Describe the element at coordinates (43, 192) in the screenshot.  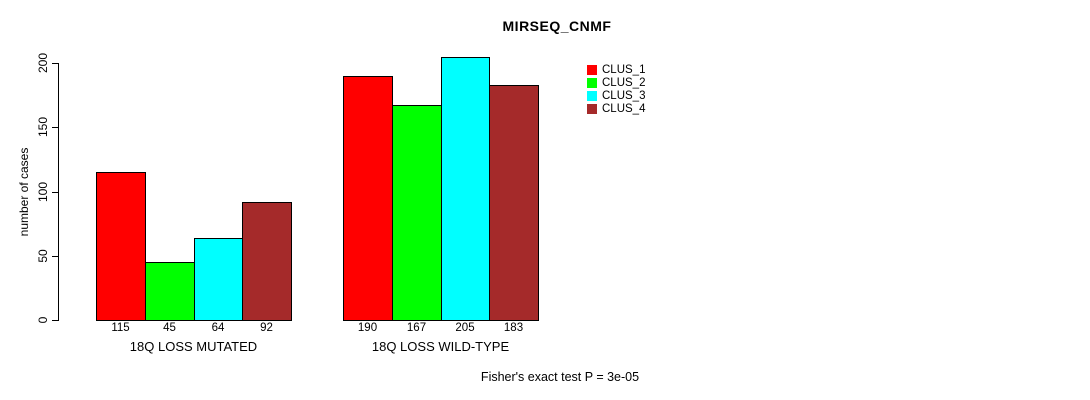
I see `y-axis-tick-label: 100` at that location.